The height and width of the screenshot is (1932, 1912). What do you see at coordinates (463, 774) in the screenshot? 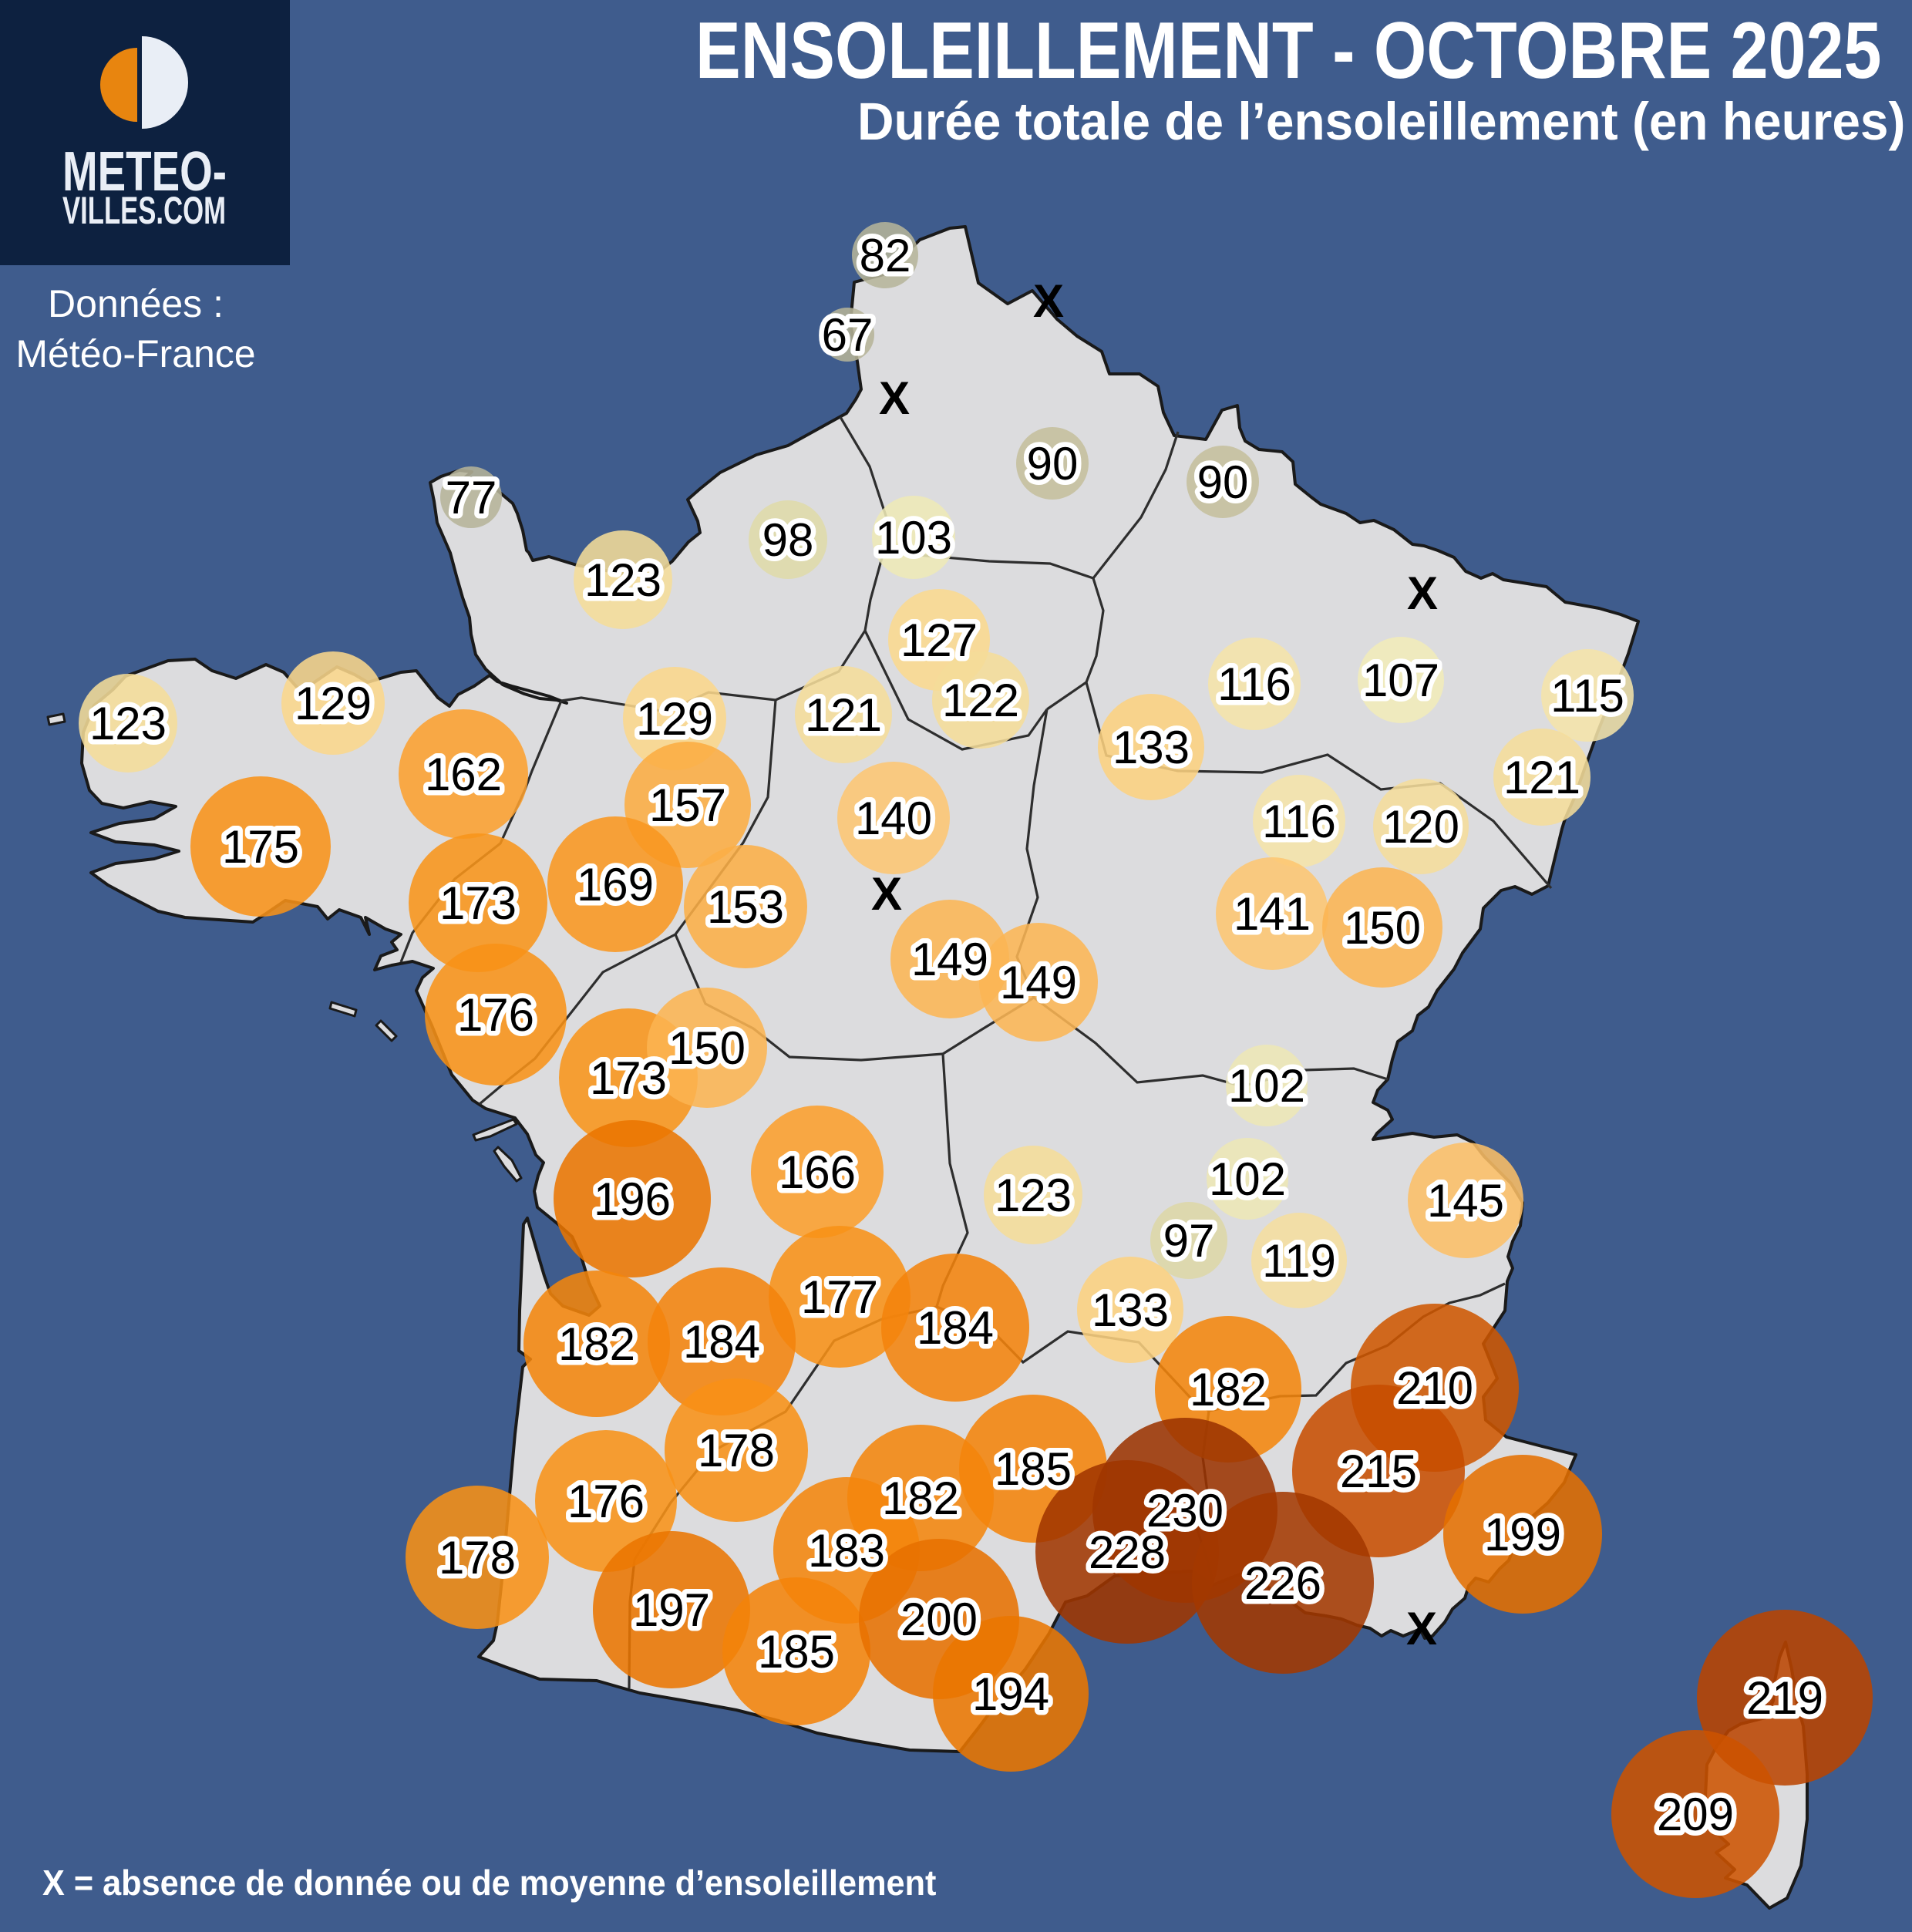
I see `svg-text: 162` at bounding box center [463, 774].